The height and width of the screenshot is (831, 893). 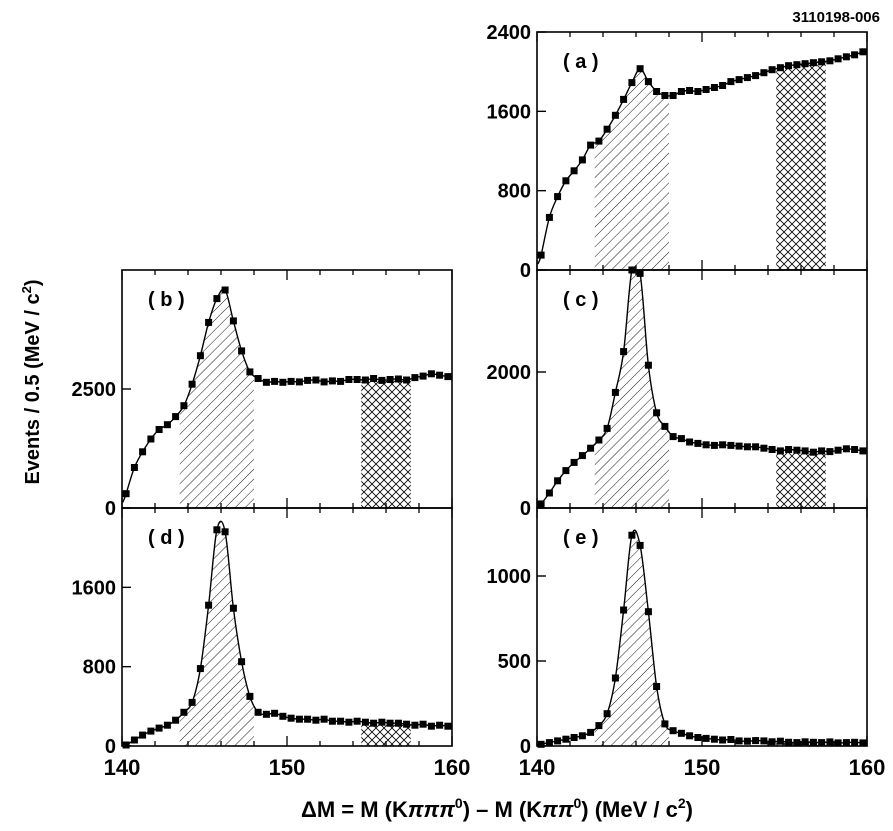 I want to click on x-tick-label-d-0: 140, so click(x=122, y=767).